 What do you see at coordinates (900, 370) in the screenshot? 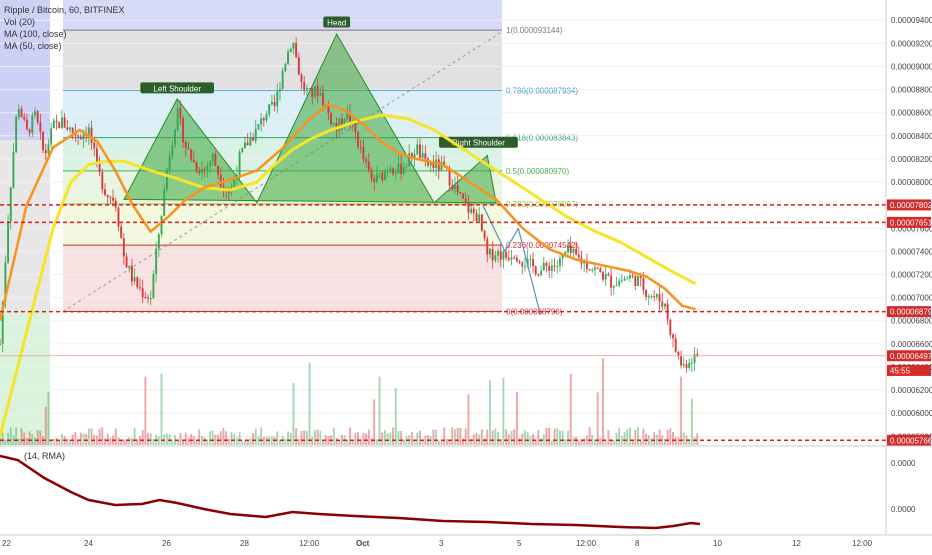
I see `price-badge-label: 45:55` at bounding box center [900, 370].